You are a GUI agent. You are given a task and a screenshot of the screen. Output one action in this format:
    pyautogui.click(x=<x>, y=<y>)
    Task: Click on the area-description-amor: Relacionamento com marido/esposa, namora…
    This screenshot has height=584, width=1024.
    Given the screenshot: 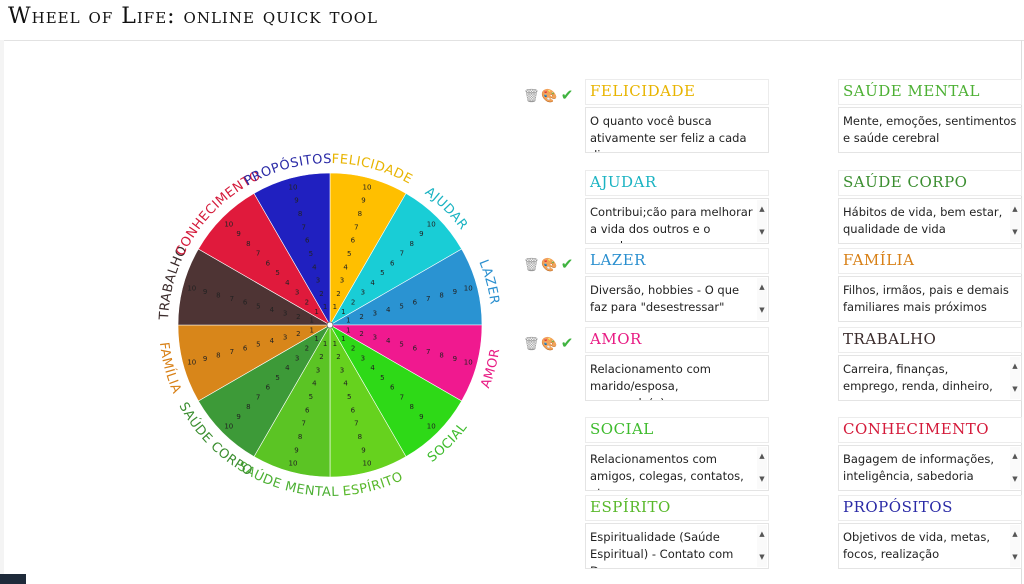 What is the action you would take?
    pyautogui.click(x=677, y=378)
    